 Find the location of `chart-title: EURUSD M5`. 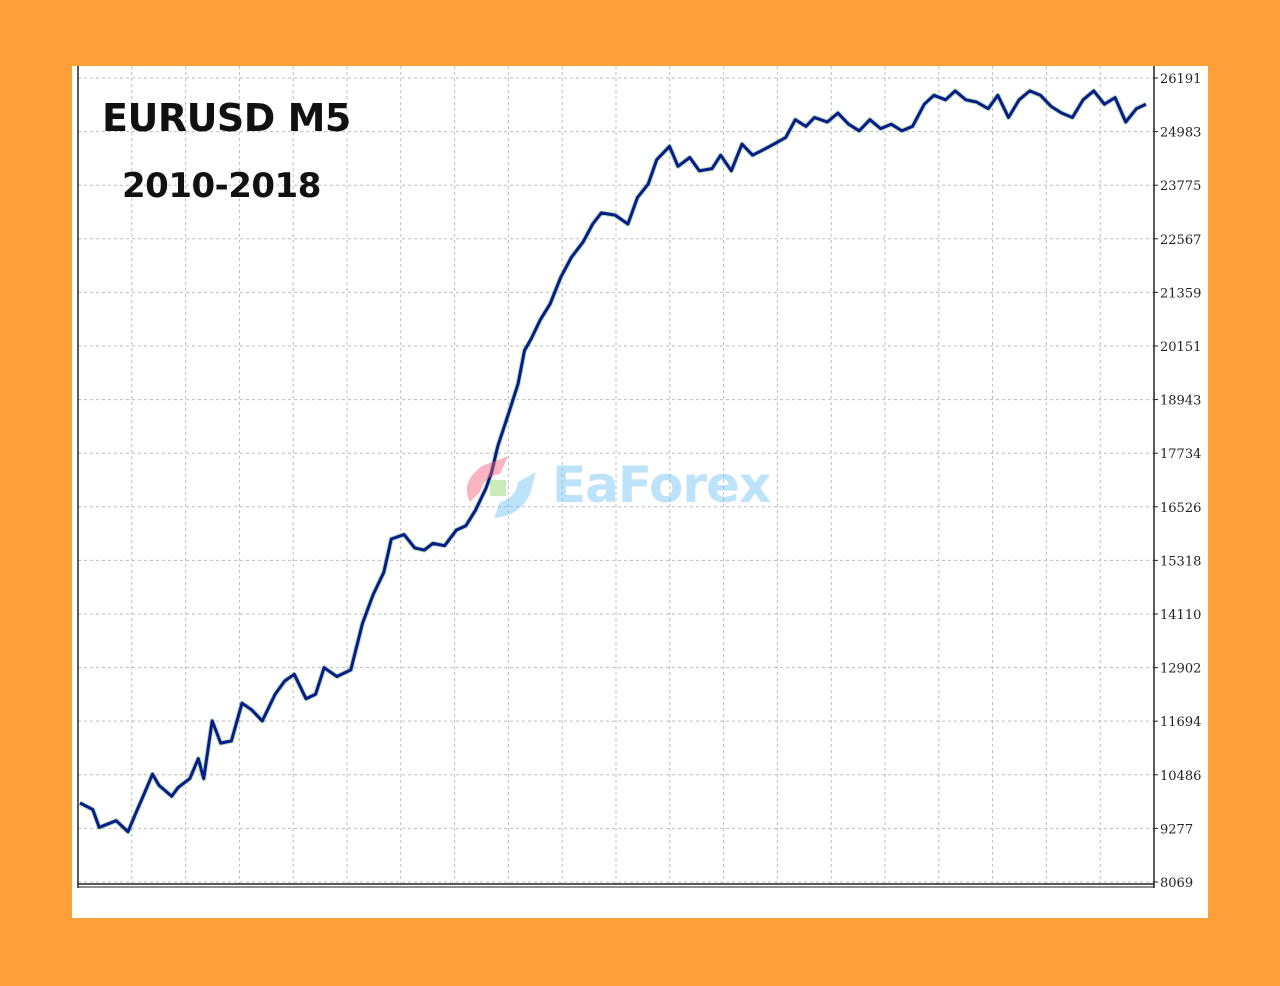

chart-title: EURUSD M5 is located at coordinates (226, 118).